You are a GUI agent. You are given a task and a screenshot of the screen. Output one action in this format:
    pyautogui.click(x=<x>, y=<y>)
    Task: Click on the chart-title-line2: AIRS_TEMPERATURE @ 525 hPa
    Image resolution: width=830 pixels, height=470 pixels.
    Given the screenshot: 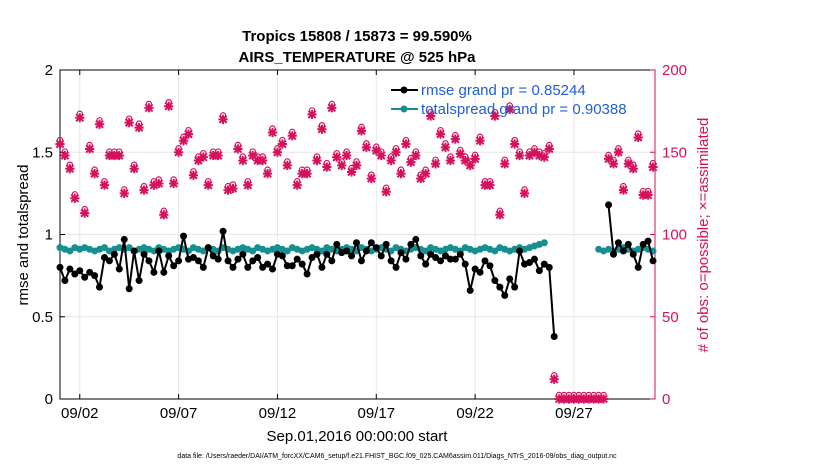 What is the action you would take?
    pyautogui.click(x=358, y=57)
    